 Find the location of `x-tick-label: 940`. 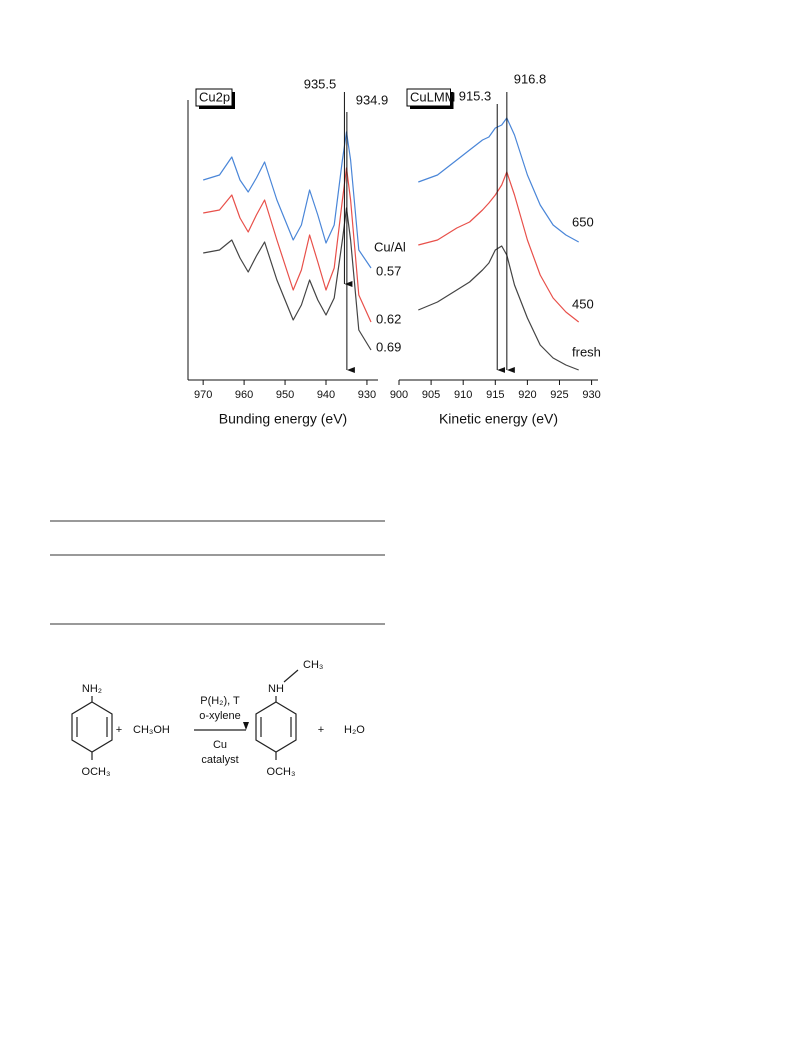

x-tick-label: 940 is located at coordinates (326, 395).